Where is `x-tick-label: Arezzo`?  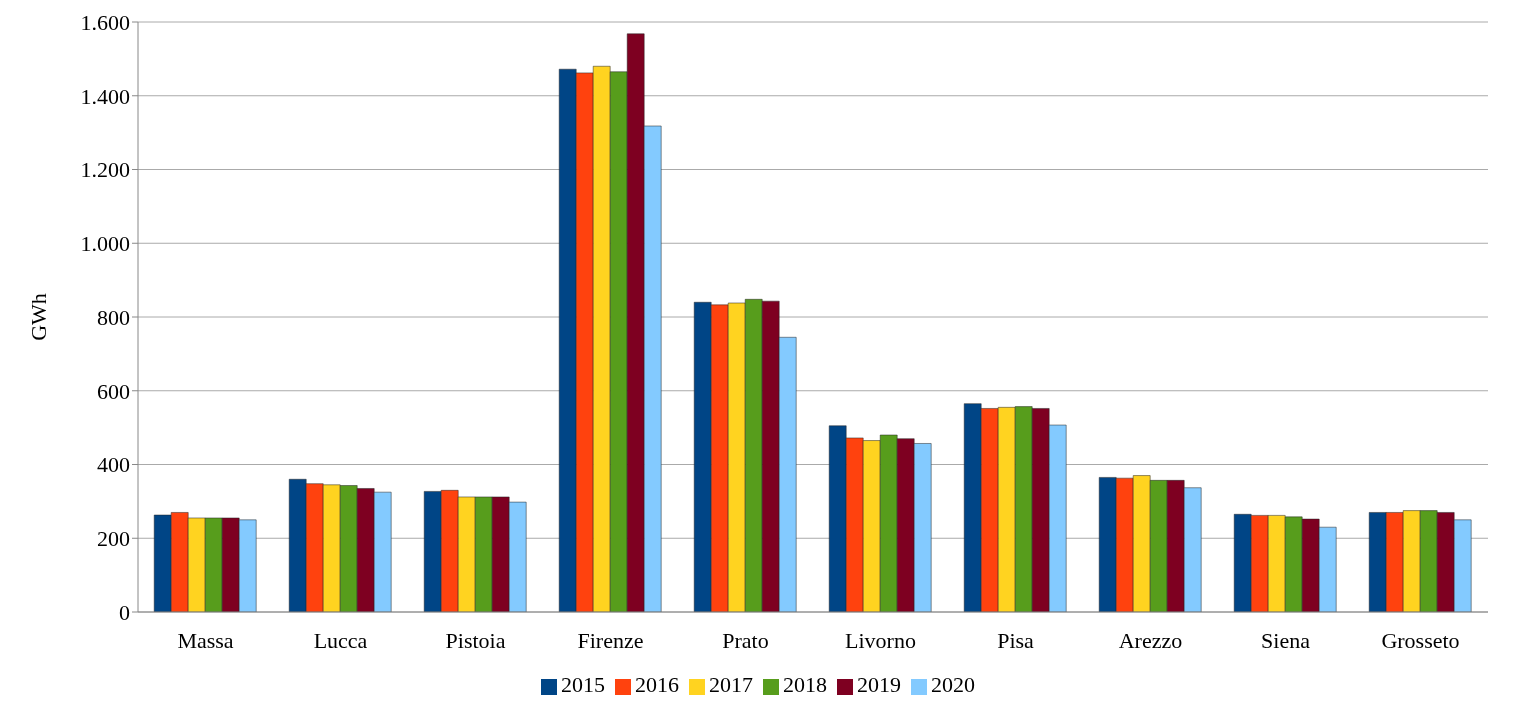
x-tick-label: Arezzo is located at coordinates (1150, 640).